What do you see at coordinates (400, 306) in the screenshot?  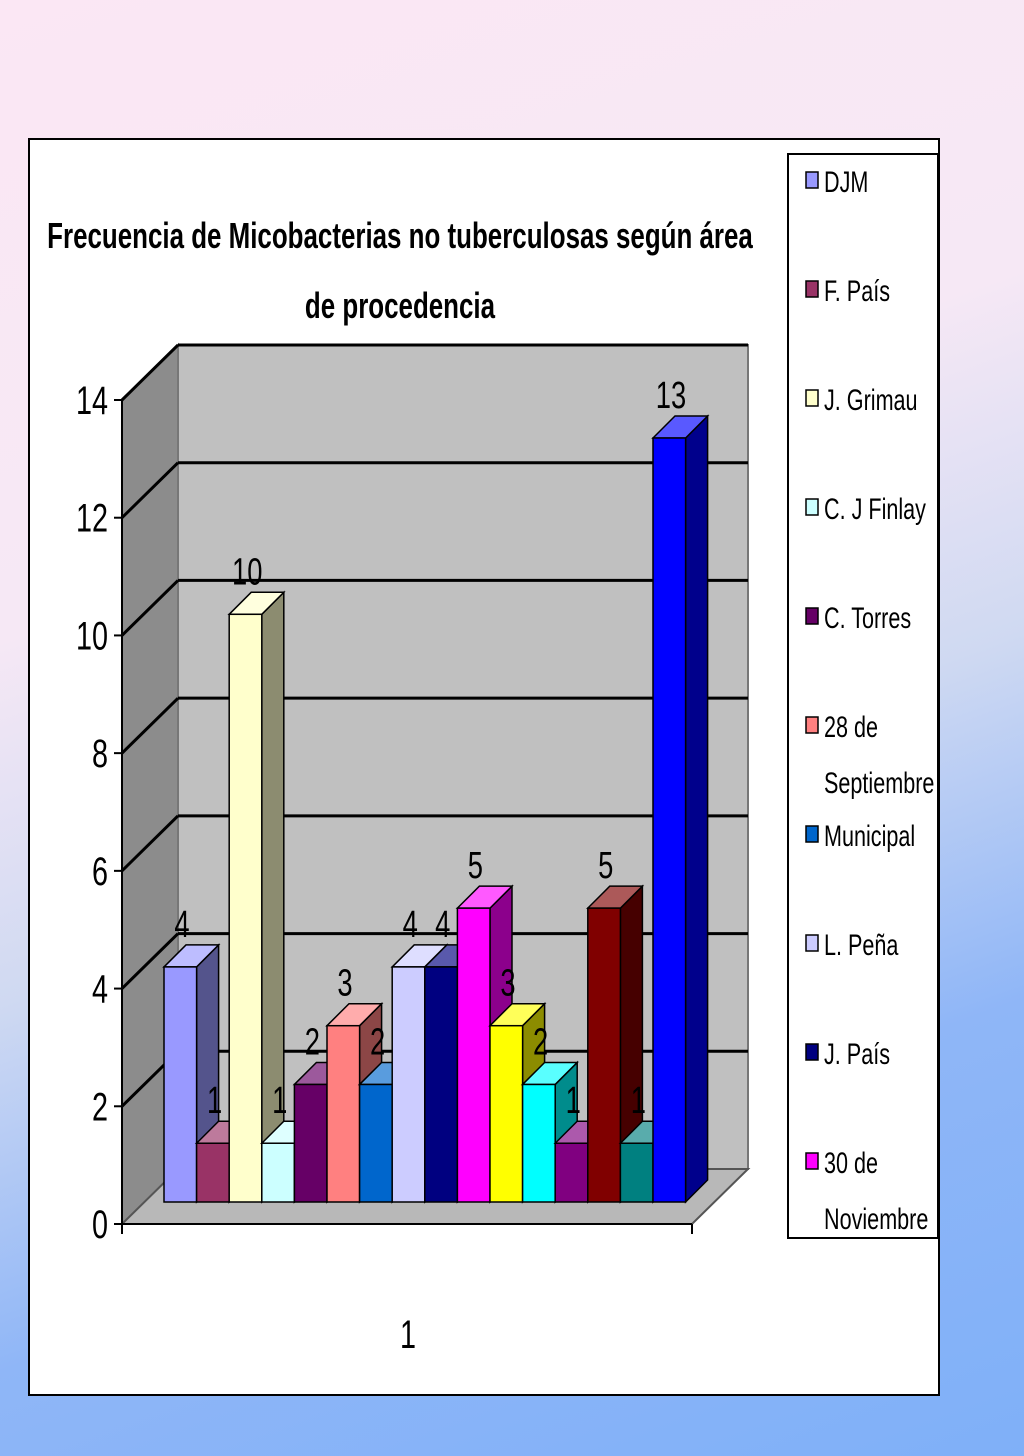 I see `chart-title: de procedencia` at bounding box center [400, 306].